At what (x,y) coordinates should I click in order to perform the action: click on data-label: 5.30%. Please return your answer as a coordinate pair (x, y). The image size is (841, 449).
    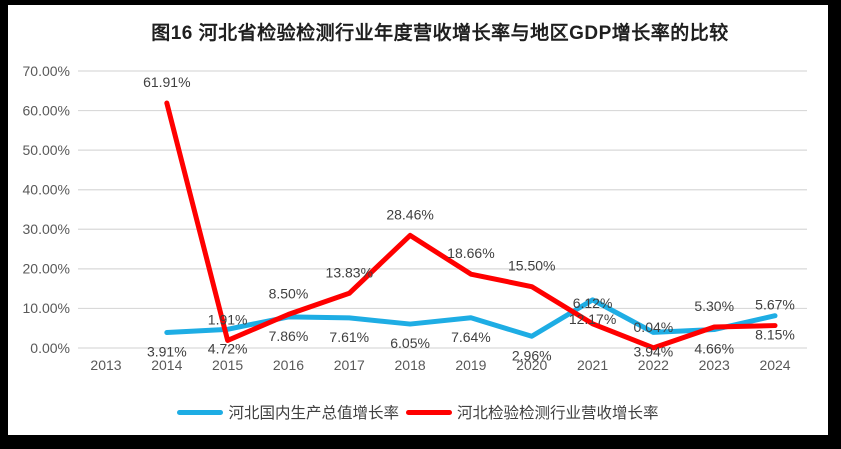
    Looking at the image, I should click on (714, 306).